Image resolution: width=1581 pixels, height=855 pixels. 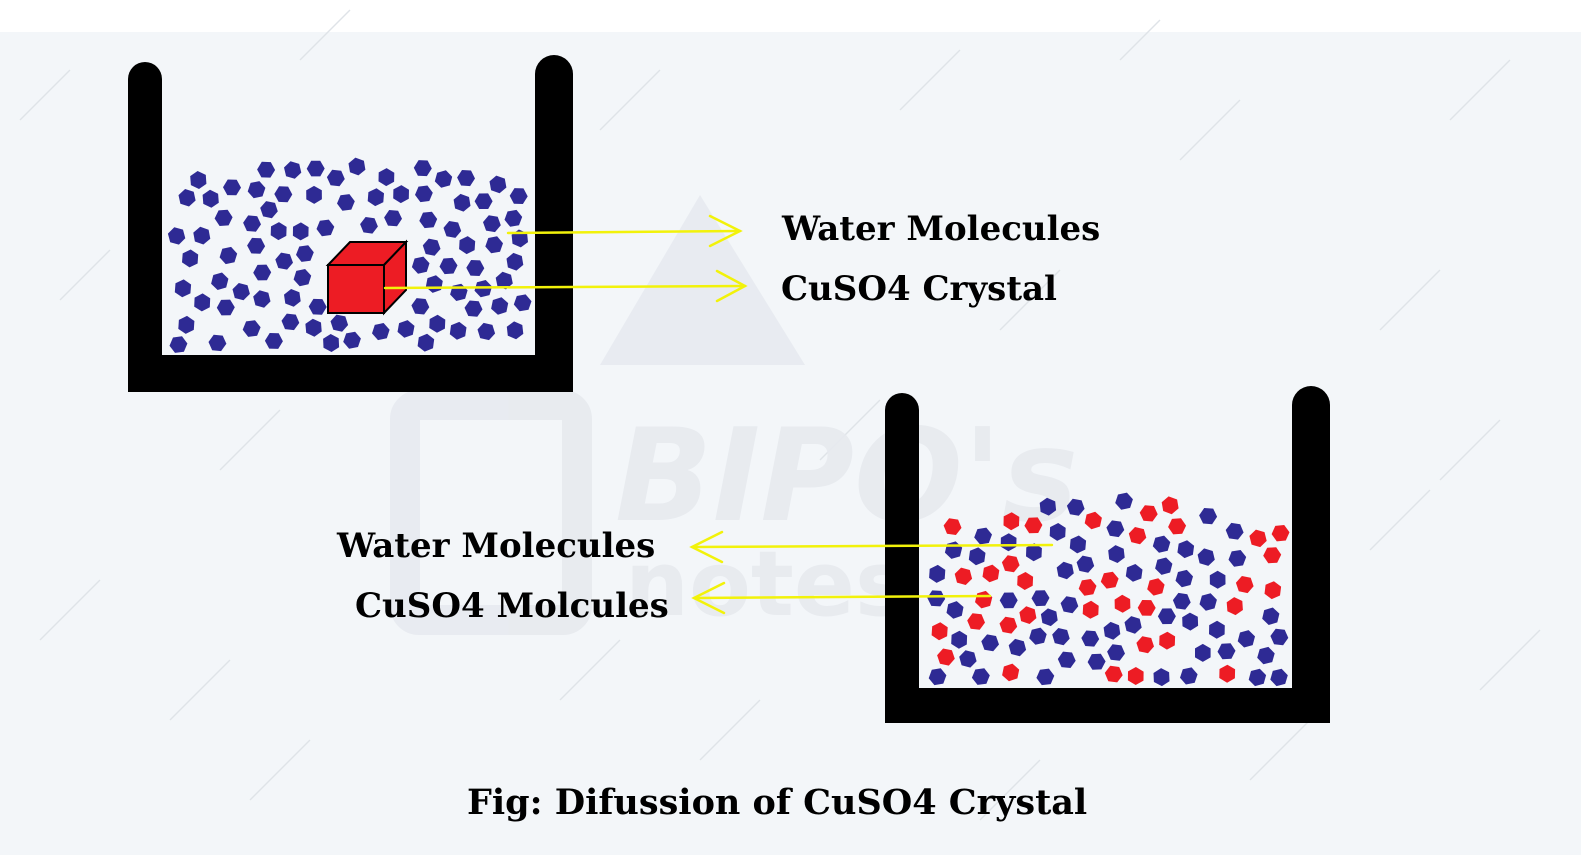 What do you see at coordinates (846, 476) in the screenshot?
I see `watermark-text: BIPO's` at bounding box center [846, 476].